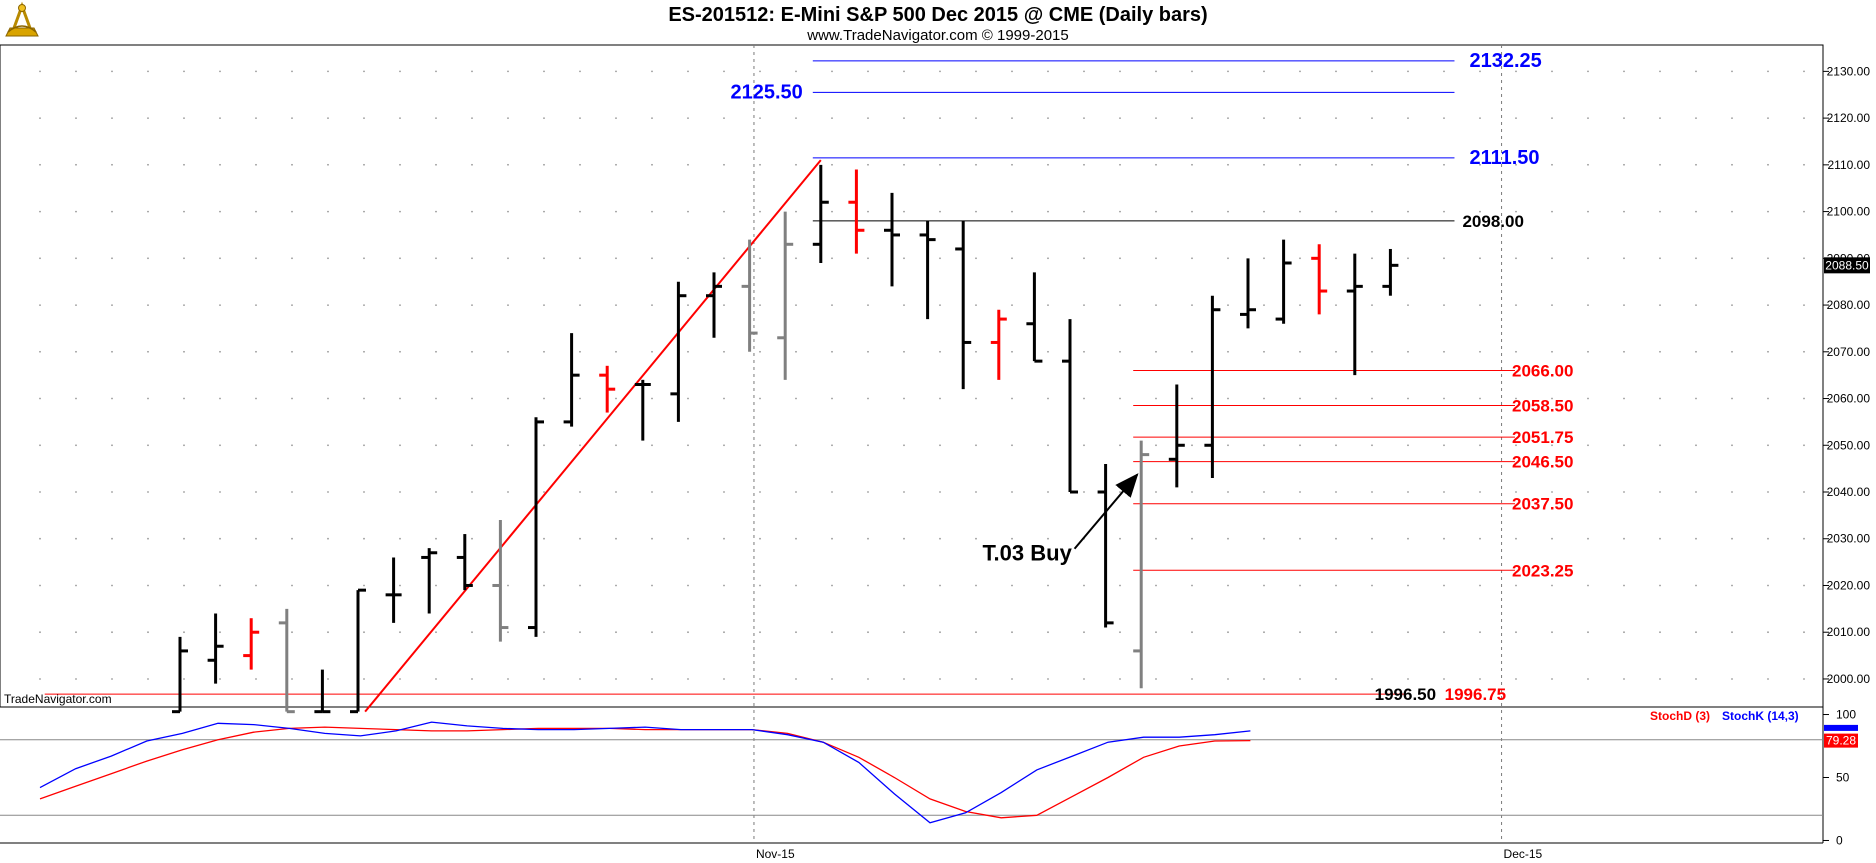 The height and width of the screenshot is (863, 1876). I want to click on level-label: 2023.25, so click(1542, 570).